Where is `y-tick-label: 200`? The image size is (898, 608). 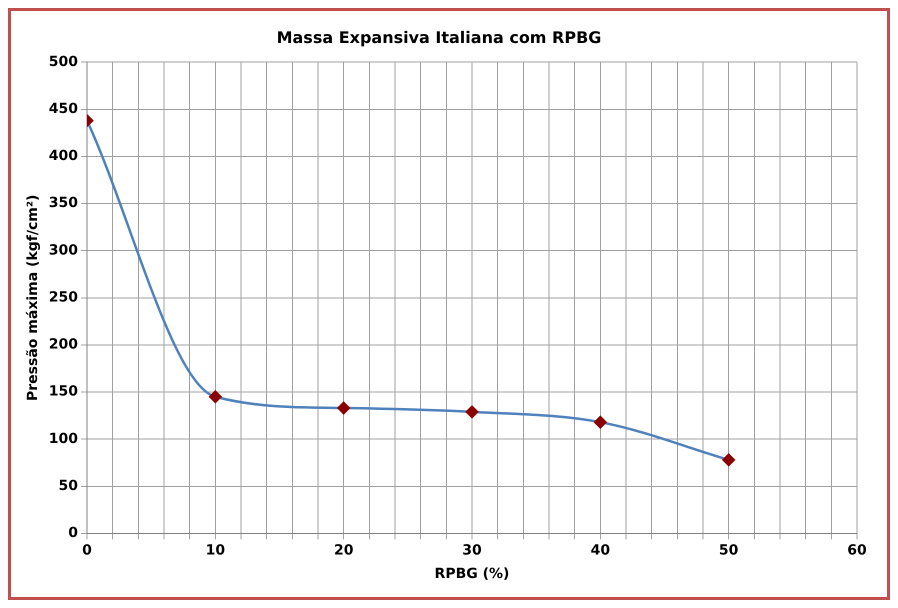 y-tick-label: 200 is located at coordinates (63, 344).